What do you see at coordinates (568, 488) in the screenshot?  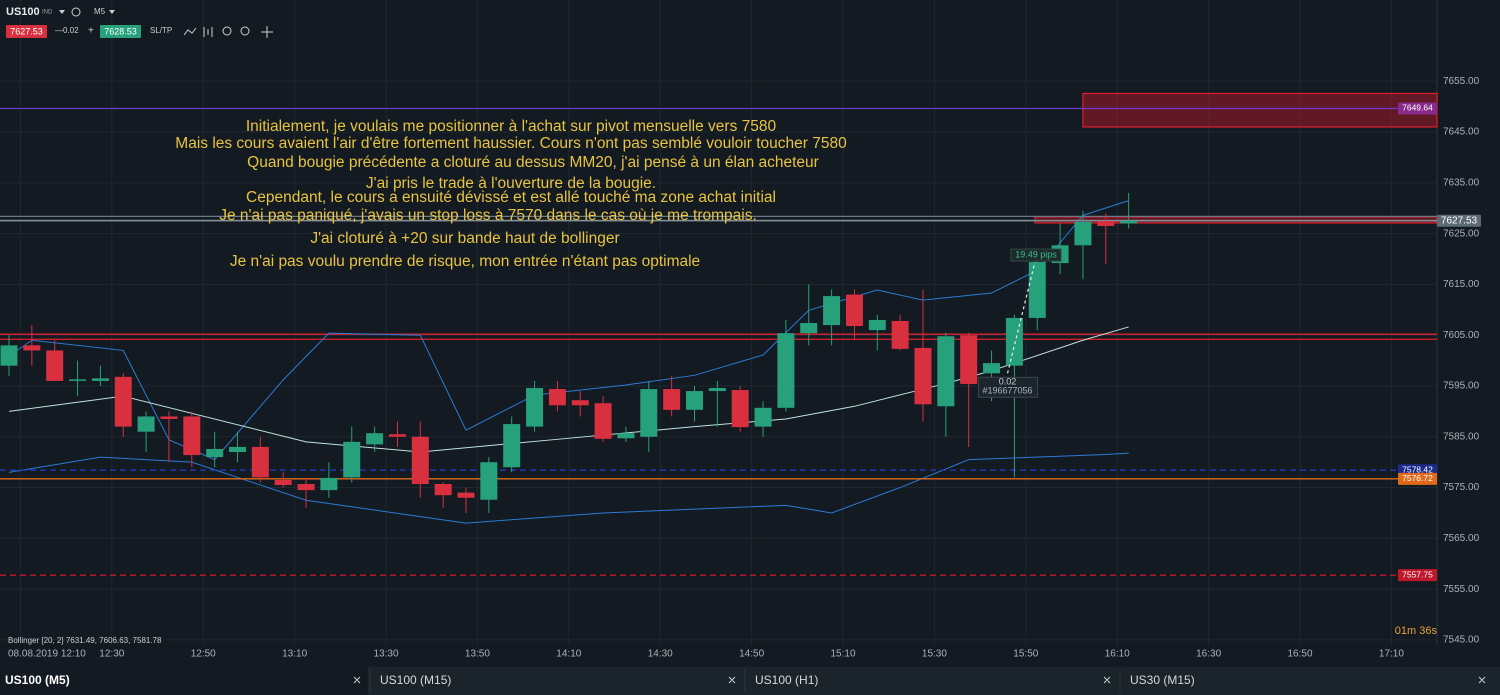 I see `bollinger-lower` at bounding box center [568, 488].